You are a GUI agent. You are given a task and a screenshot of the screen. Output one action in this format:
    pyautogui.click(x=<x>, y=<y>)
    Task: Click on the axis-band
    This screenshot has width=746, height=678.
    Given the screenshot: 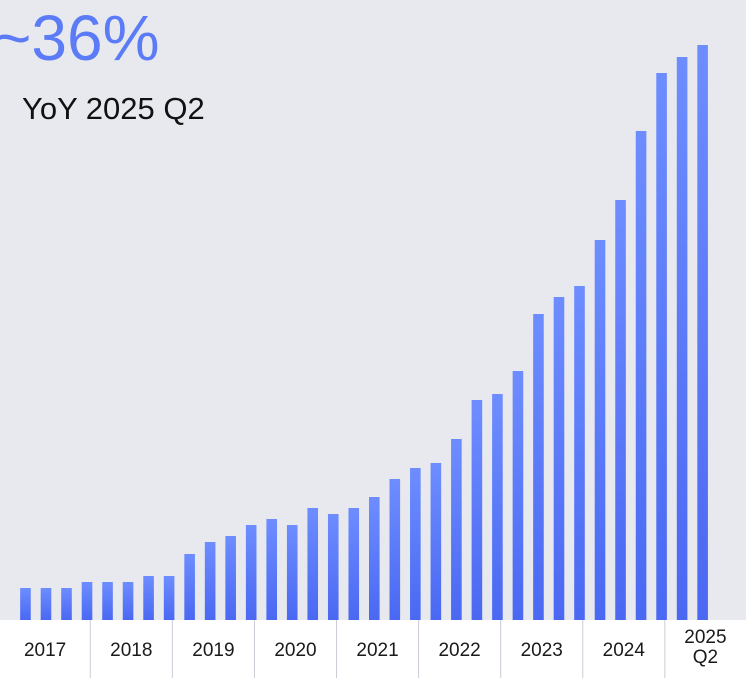 What is the action you would take?
    pyautogui.click(x=373, y=649)
    